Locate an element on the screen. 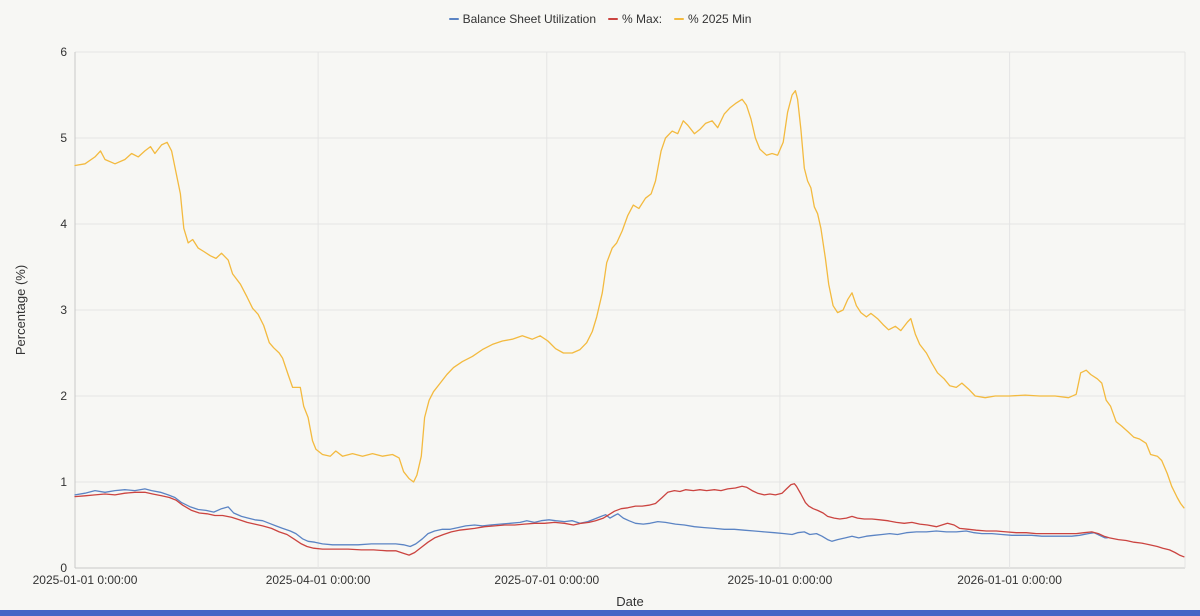  x-tick-label: 2025-10-01 0:00:00 is located at coordinates (780, 580).